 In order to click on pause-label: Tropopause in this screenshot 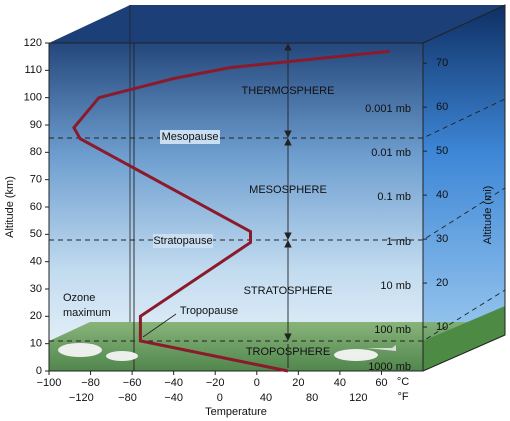, I will do `click(209, 311)`.